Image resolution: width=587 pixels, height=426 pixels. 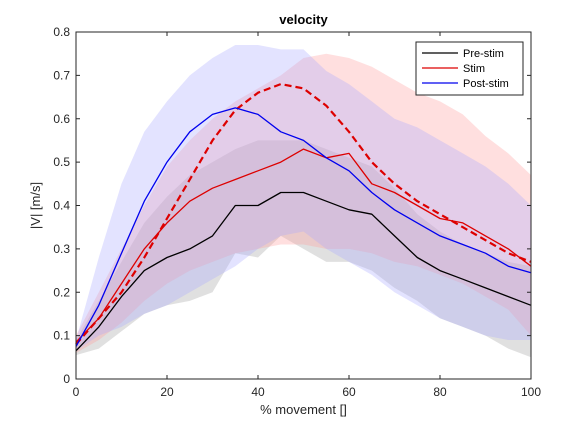 I want to click on y-tick-label: 0.1, so click(x=61, y=336).